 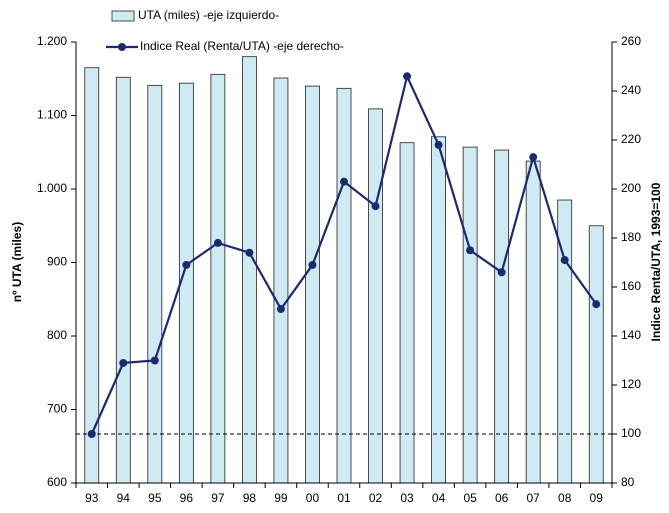 What do you see at coordinates (631, 41) in the screenshot?
I see `y2-tick-label: 260` at bounding box center [631, 41].